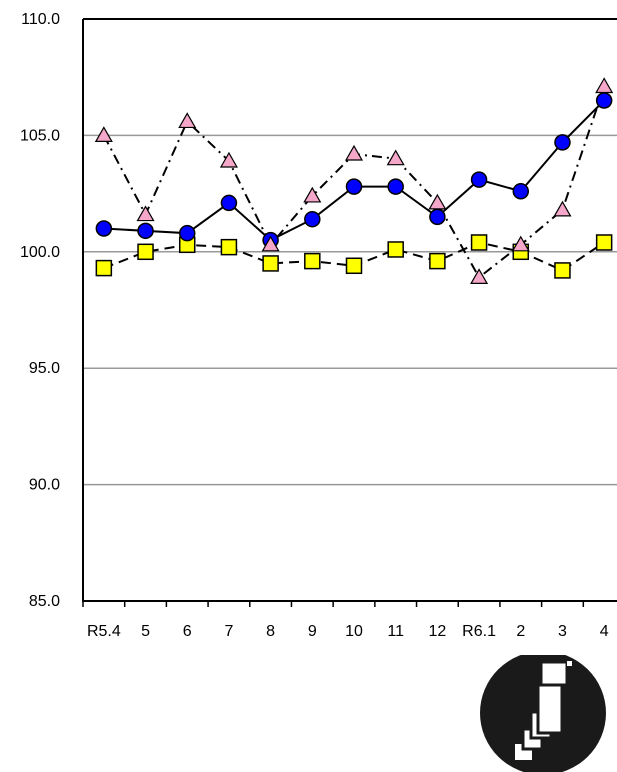 This screenshot has height=772, width=617. I want to click on y-tick-label: 110.0, so click(40, 19).